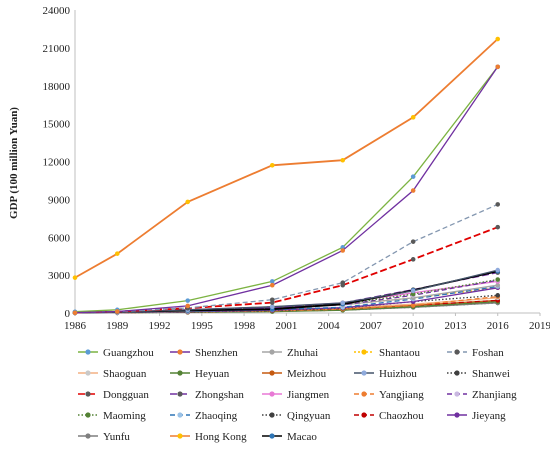 This screenshot has width=550, height=456. I want to click on series-macao, so click(286, 292).